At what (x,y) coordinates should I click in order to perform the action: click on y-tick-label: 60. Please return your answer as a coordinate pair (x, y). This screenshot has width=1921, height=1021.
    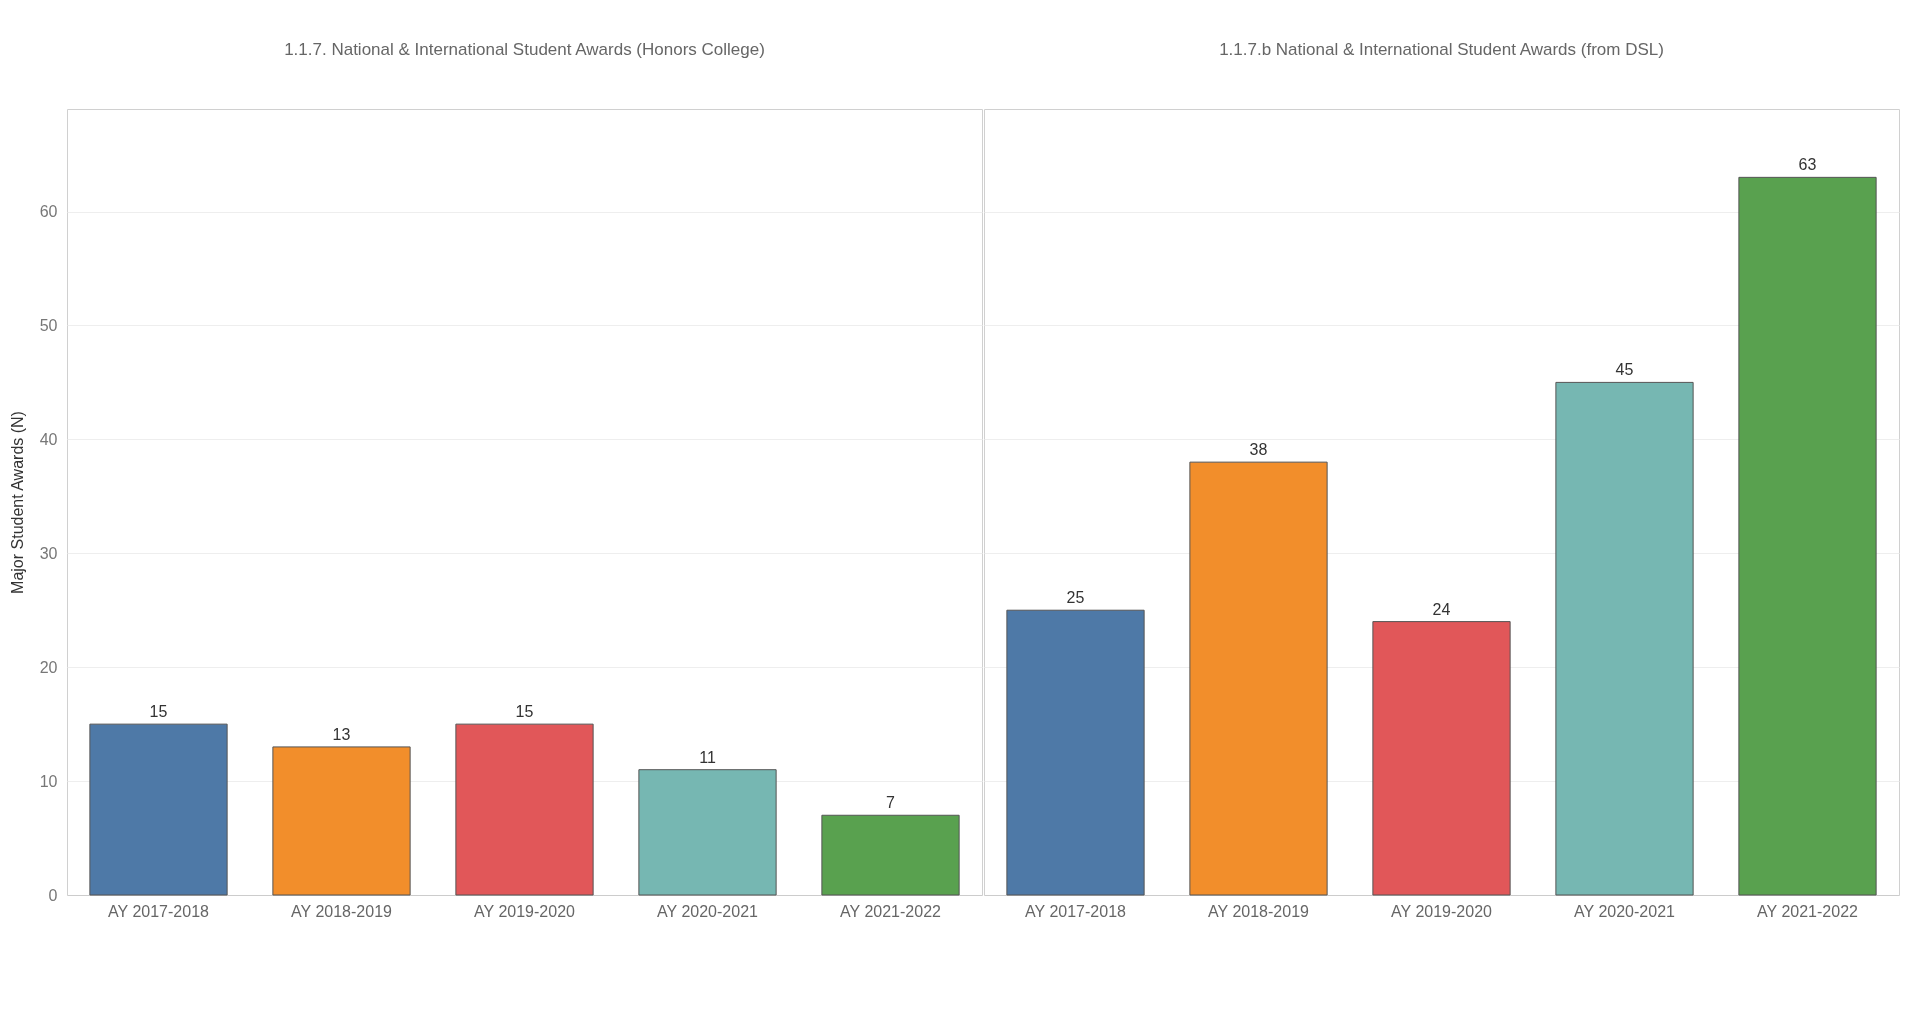
    Looking at the image, I should click on (48, 212).